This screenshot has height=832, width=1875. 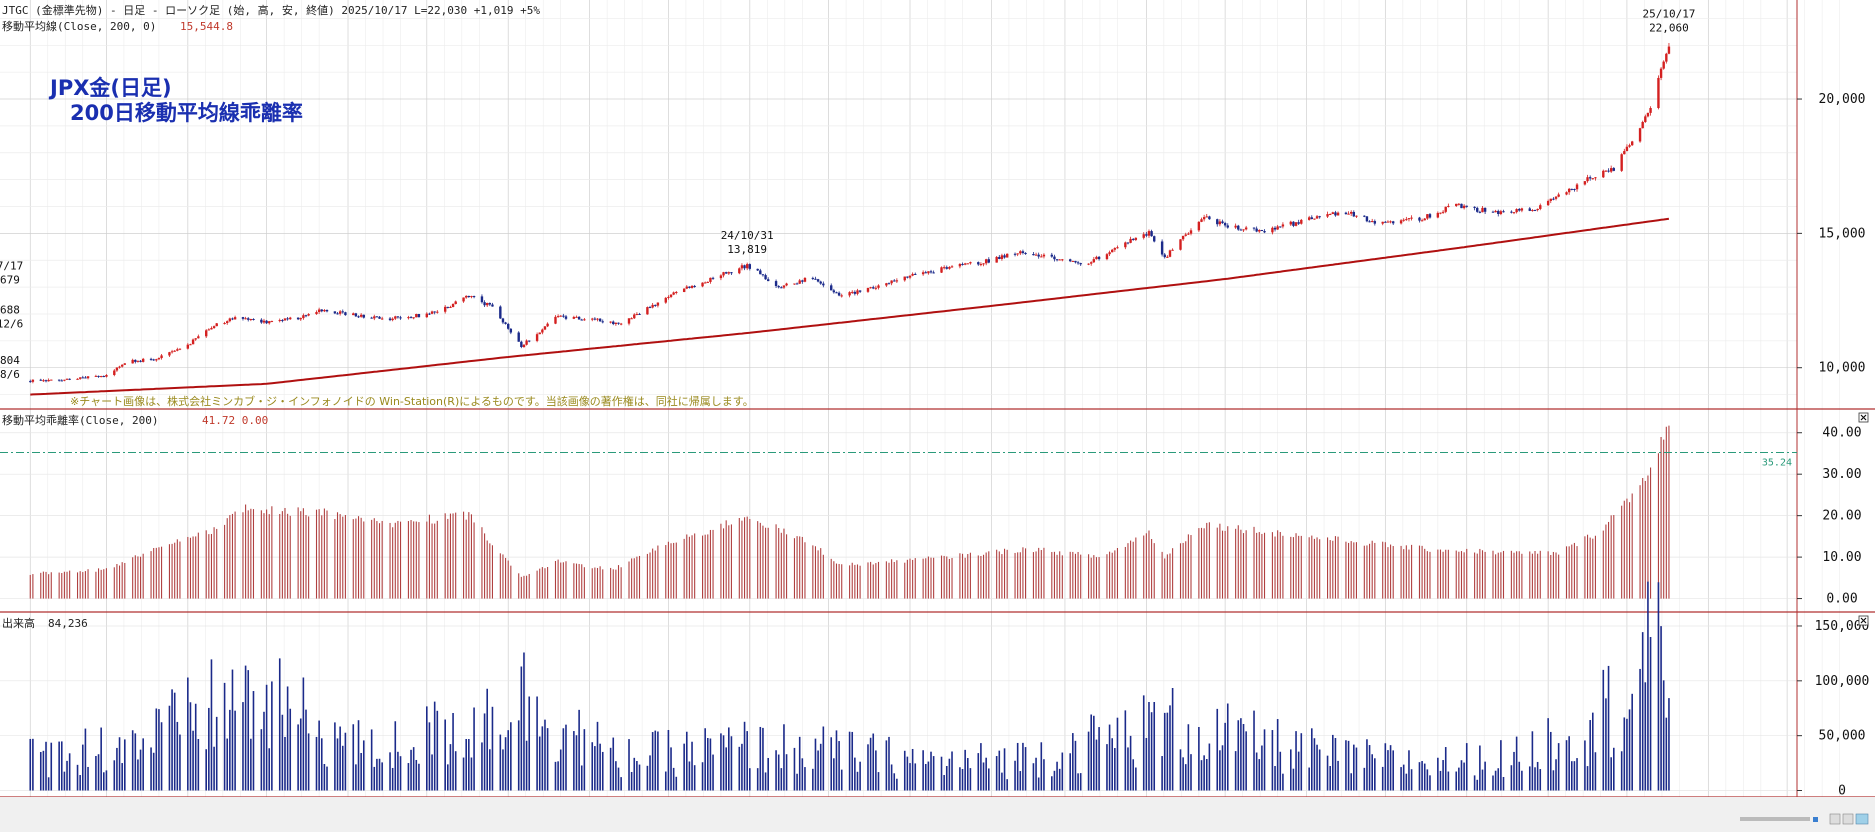 What do you see at coordinates (1842, 791) in the screenshot?
I see `y-tick-label: 0` at bounding box center [1842, 791].